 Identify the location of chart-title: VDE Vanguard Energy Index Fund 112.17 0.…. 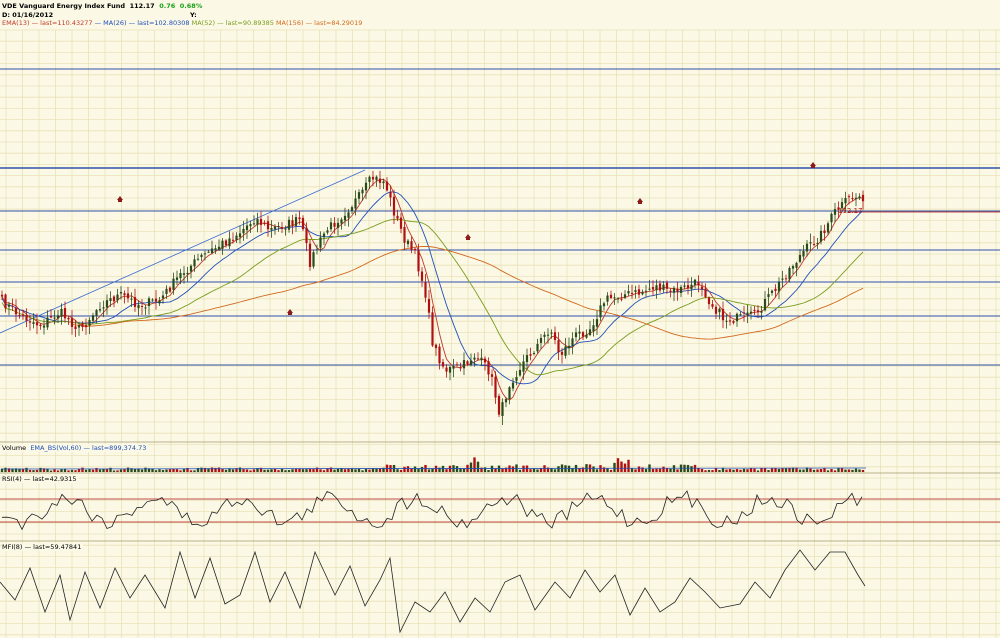
(102, 6).